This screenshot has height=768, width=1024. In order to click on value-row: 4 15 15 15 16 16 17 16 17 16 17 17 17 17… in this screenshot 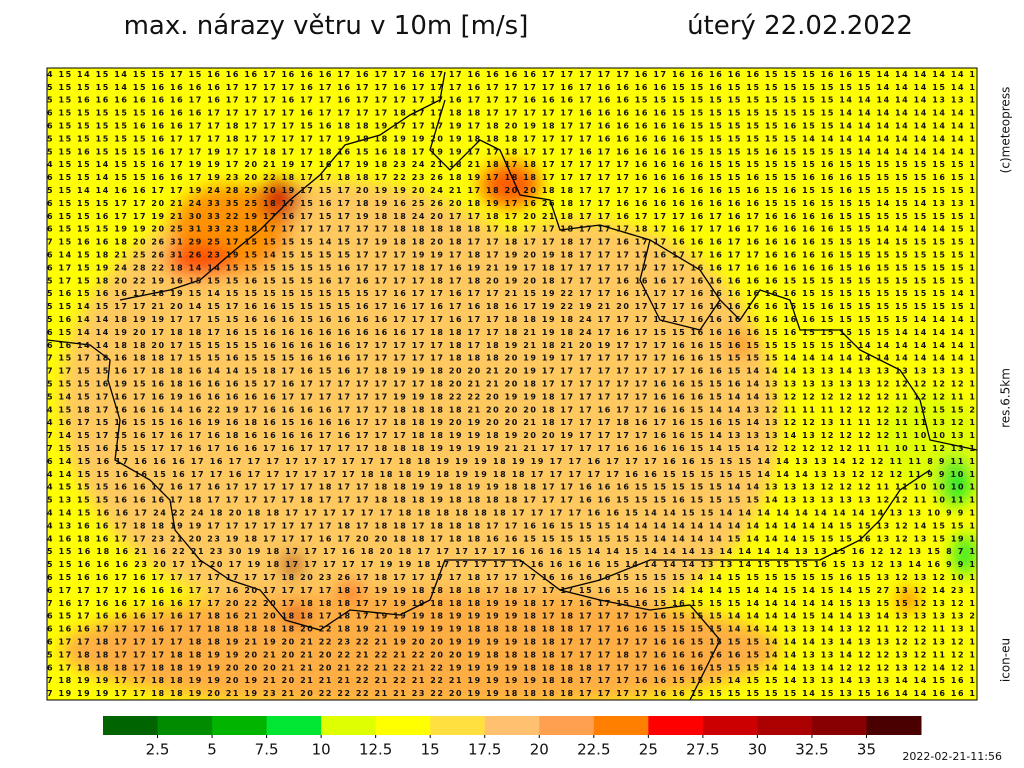, I will do `click(511, 487)`.